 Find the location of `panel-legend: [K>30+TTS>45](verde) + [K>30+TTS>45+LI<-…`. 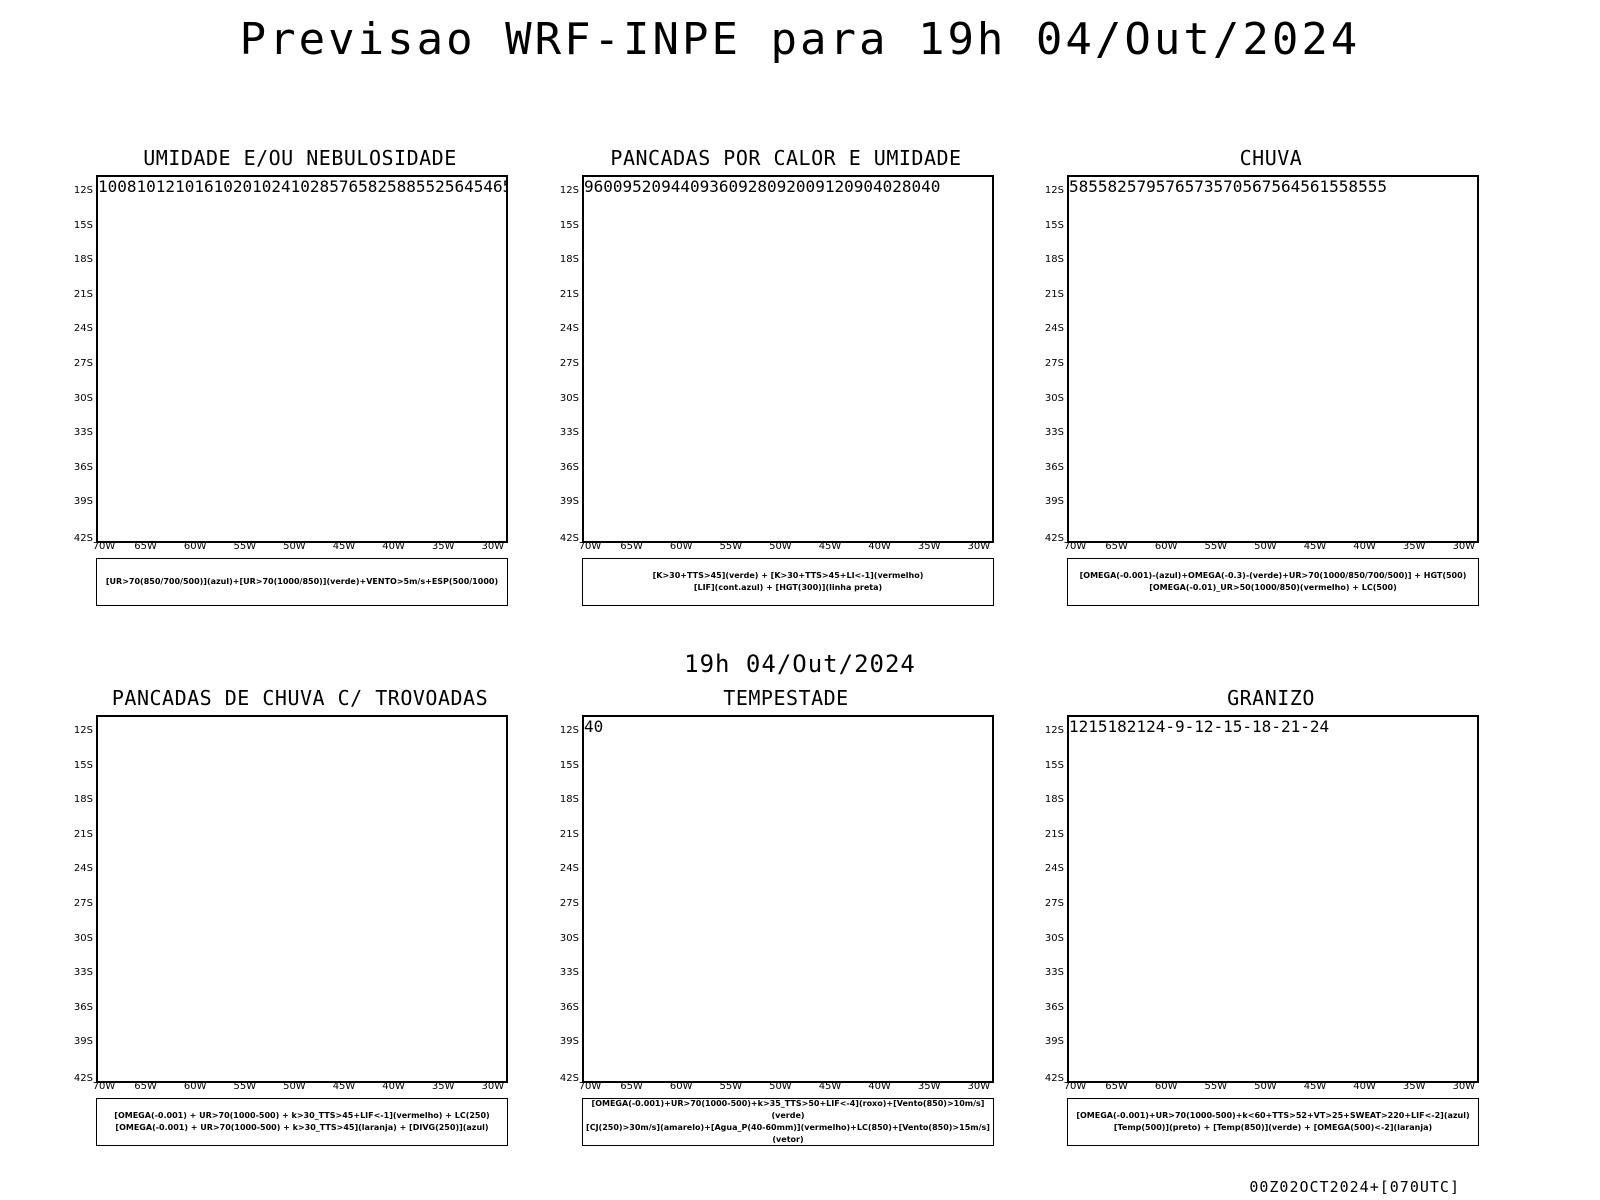

panel-legend: [K>30+TTS>45](verde) + [K>30+TTS>45+LI<-… is located at coordinates (788, 582).